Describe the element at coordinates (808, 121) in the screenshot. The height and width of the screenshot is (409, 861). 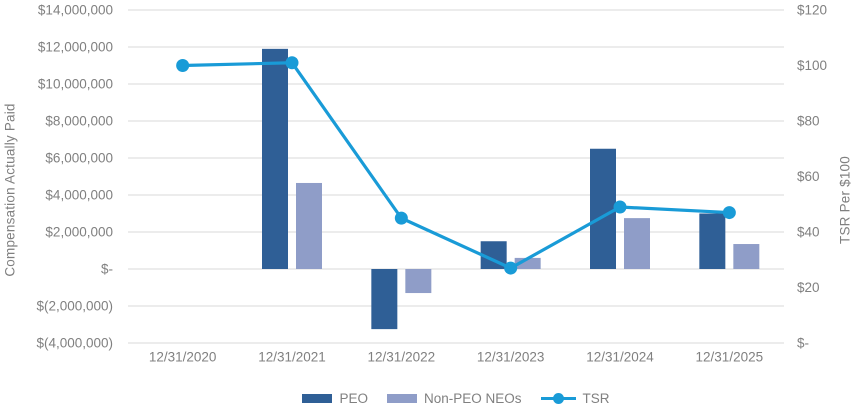
I see `right-axis-tick-label: $80` at that location.